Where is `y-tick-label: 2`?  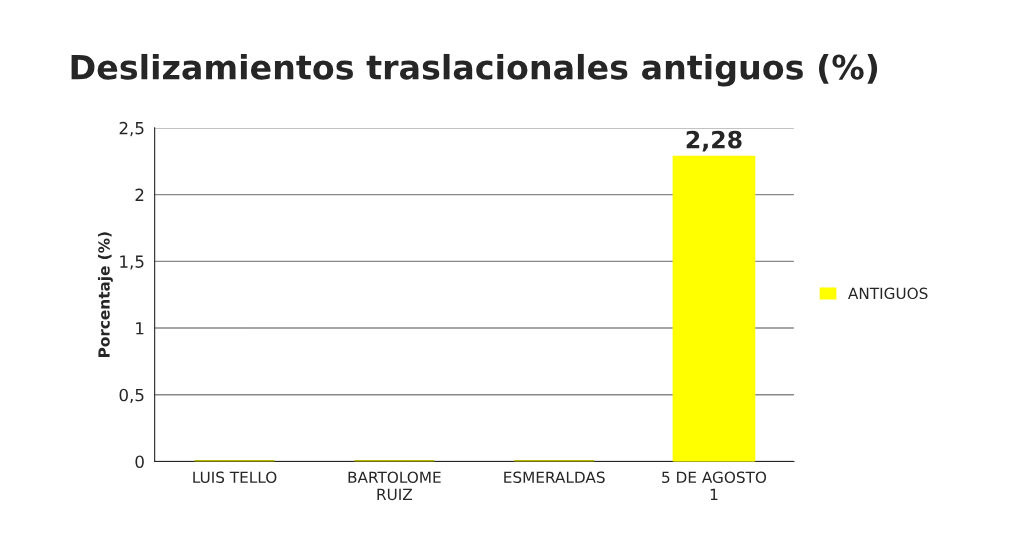 y-tick-label: 2 is located at coordinates (139, 194).